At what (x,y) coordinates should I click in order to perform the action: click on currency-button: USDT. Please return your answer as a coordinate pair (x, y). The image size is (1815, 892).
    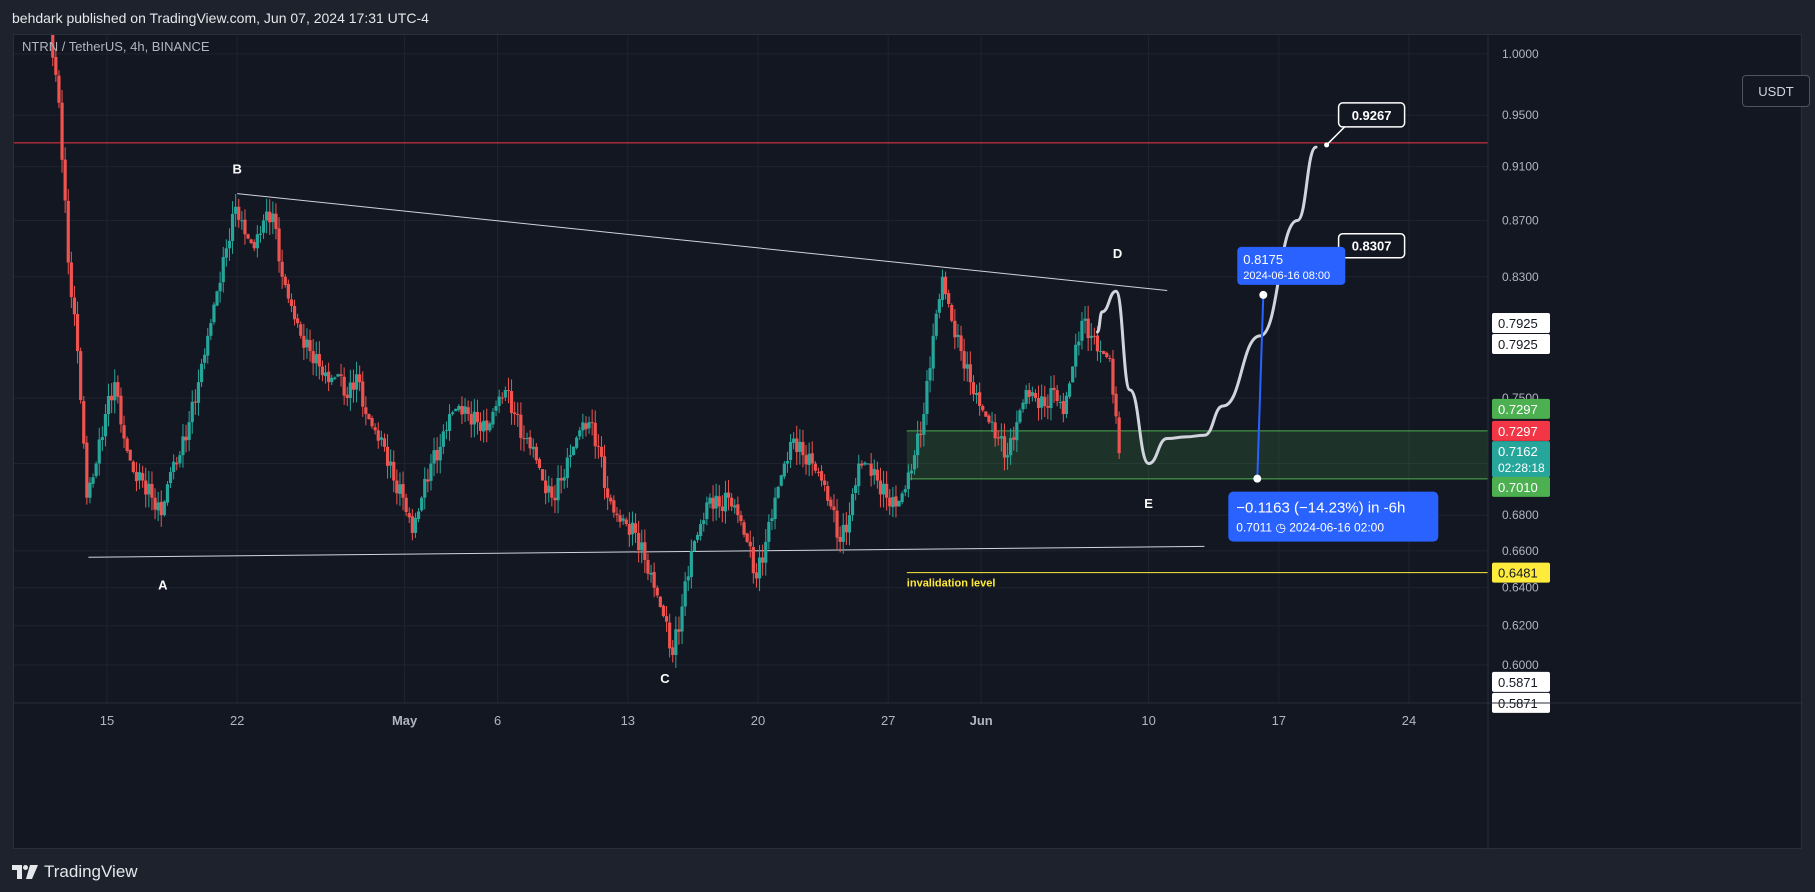
    Looking at the image, I should click on (1776, 91).